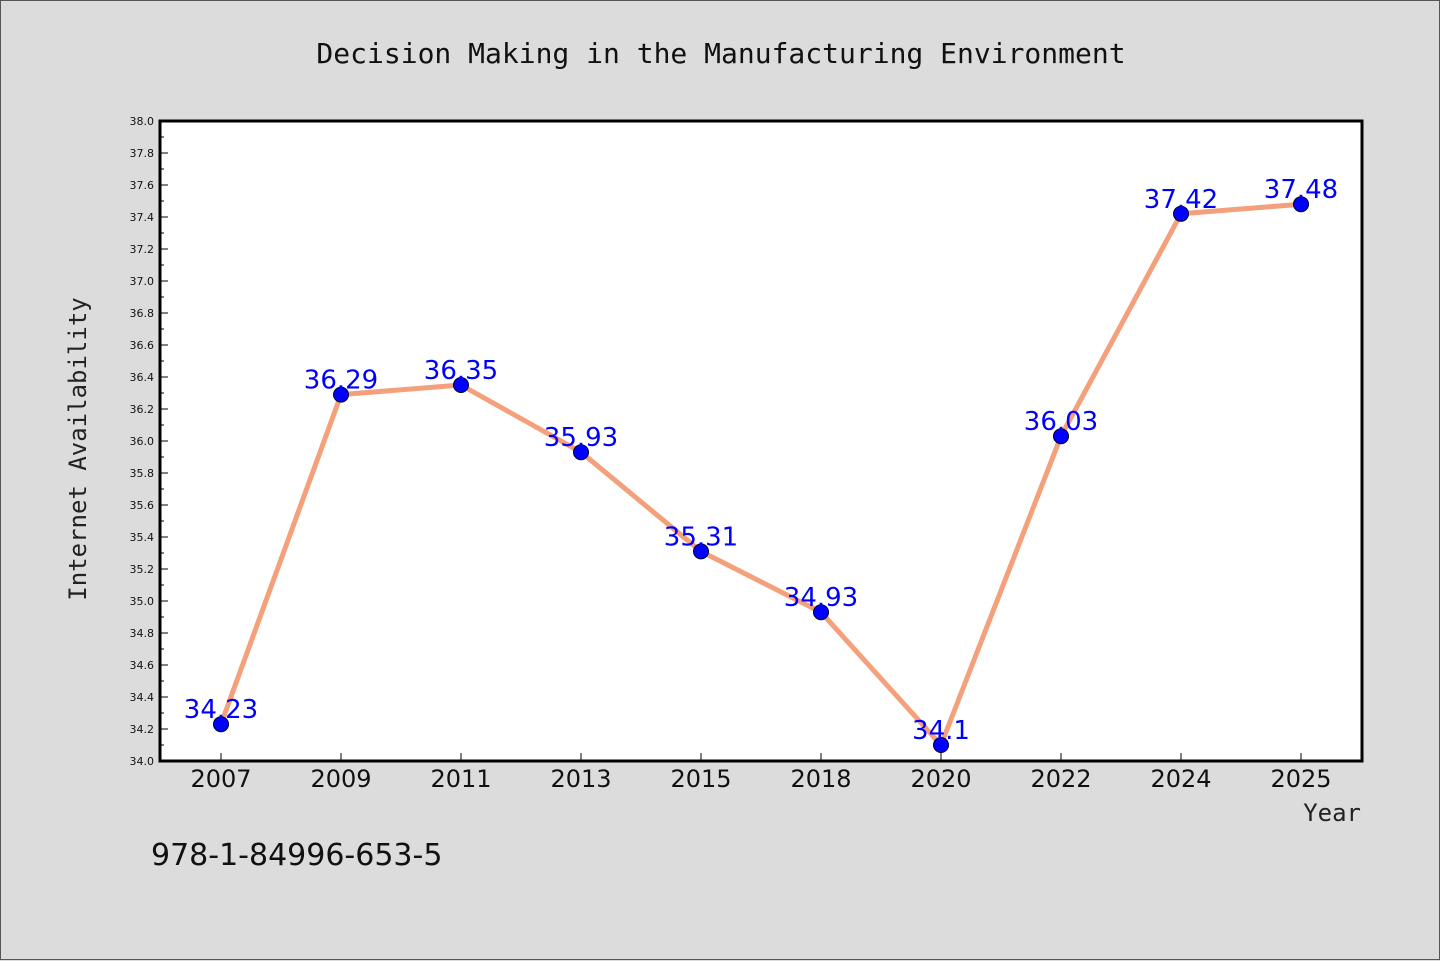 The height and width of the screenshot is (961, 1440). What do you see at coordinates (142, 313) in the screenshot?
I see `y-tick-label: 36.8` at bounding box center [142, 313].